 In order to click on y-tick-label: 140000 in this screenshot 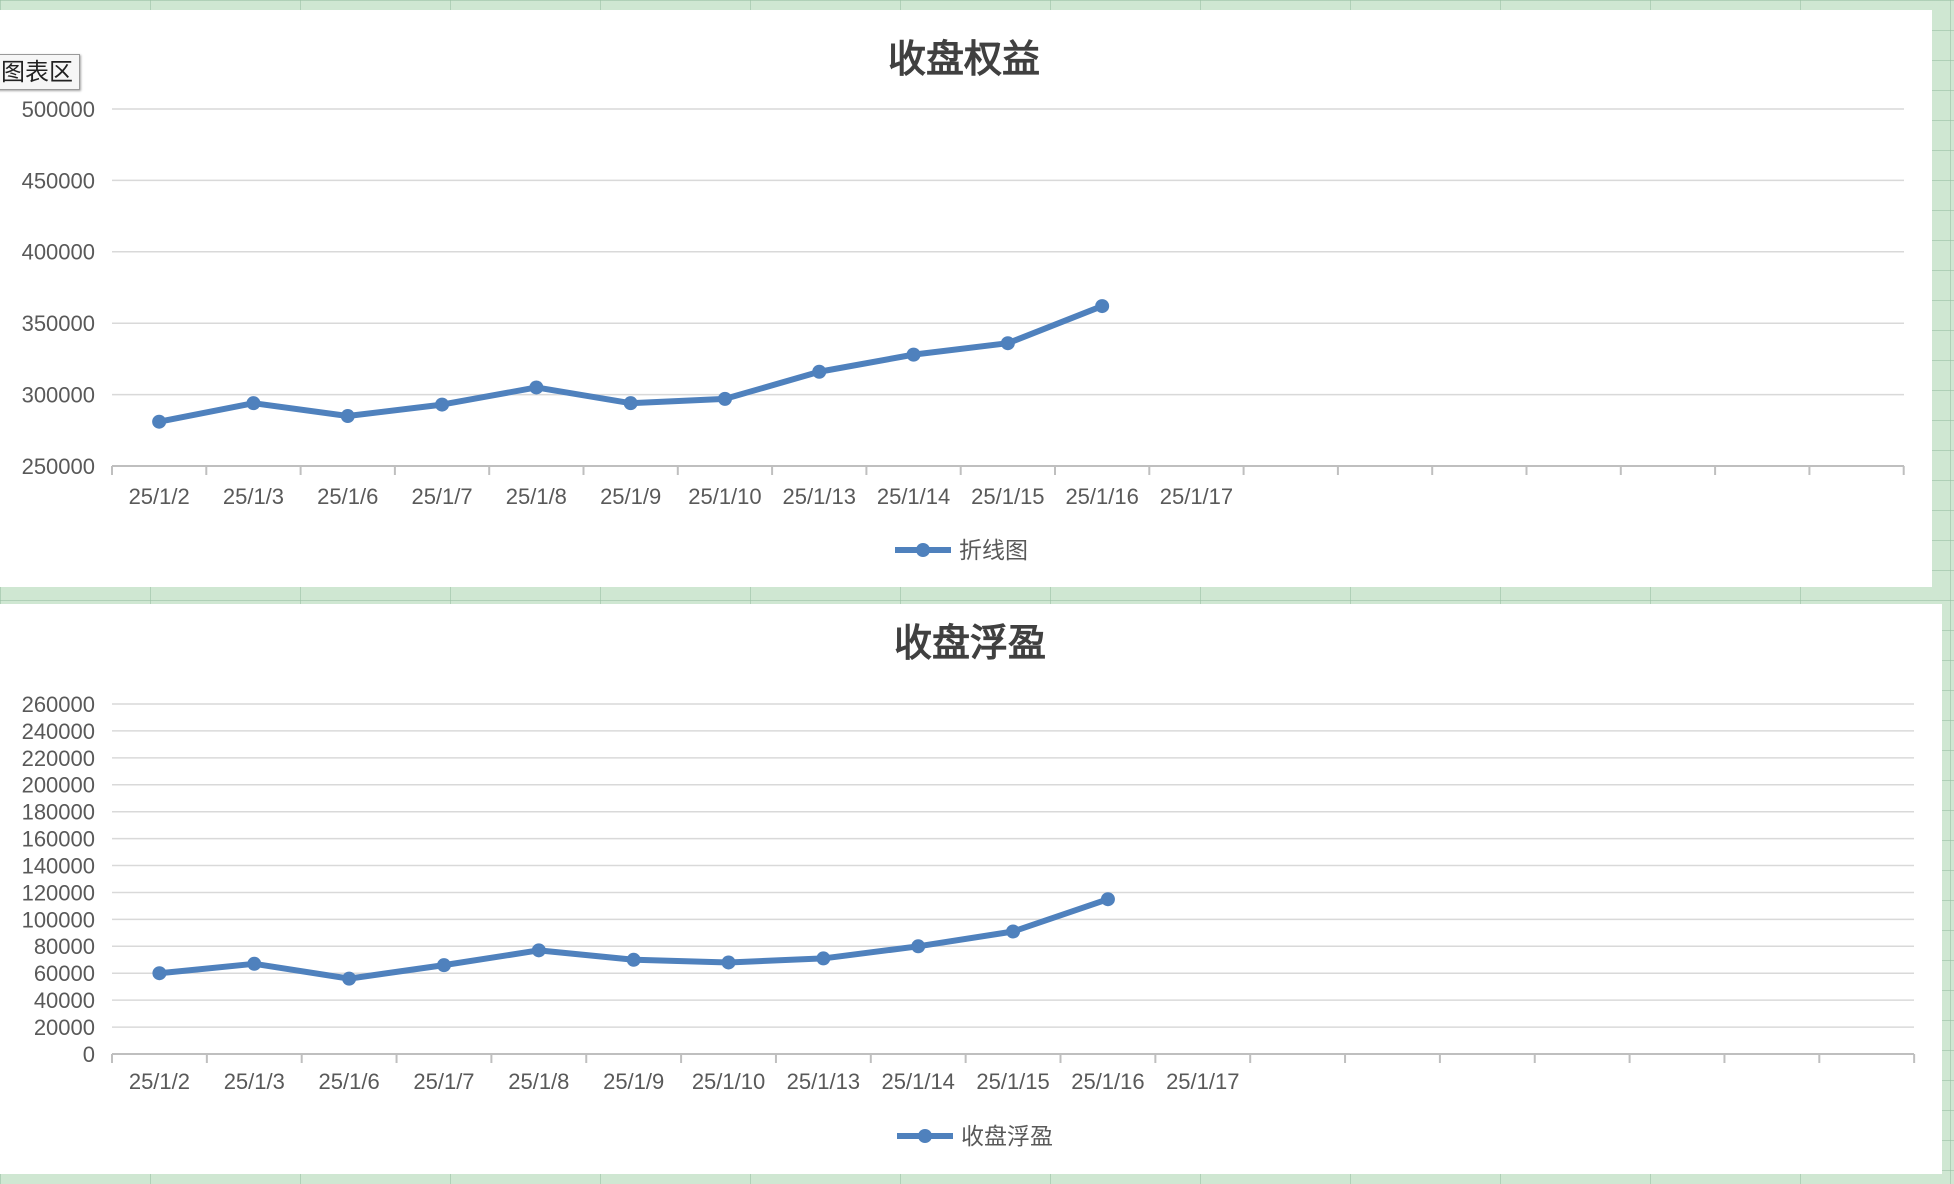, I will do `click(58, 865)`.